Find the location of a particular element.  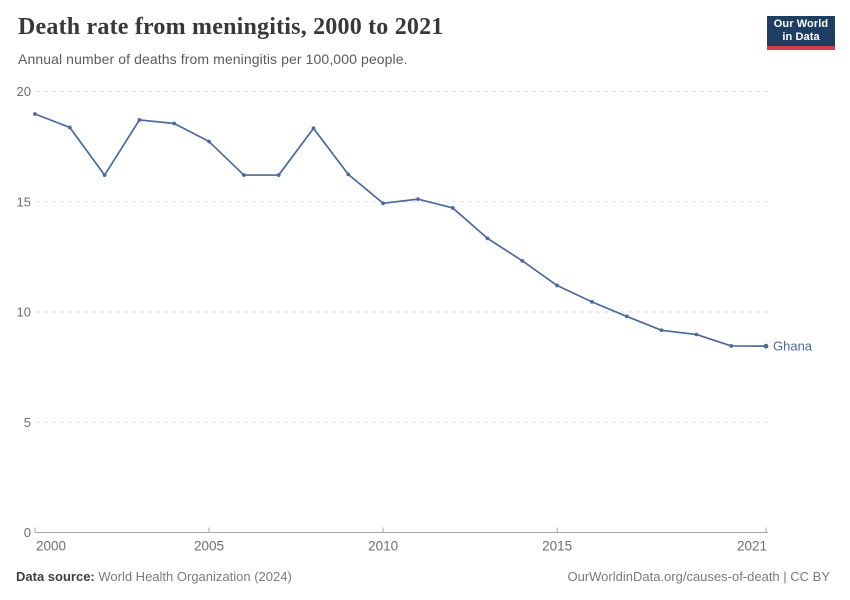

y-tick-label-5: 5 is located at coordinates (27, 422).